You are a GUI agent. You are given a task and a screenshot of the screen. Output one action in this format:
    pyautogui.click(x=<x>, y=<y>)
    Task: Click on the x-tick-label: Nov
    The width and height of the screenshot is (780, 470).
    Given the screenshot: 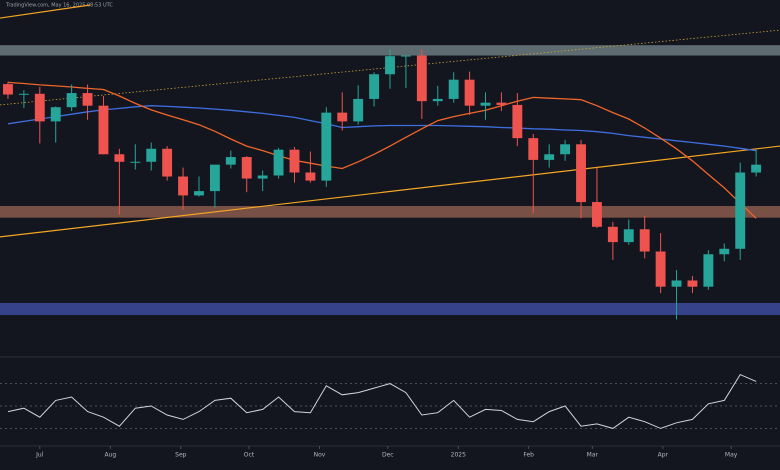 What is the action you would take?
    pyautogui.click(x=320, y=455)
    